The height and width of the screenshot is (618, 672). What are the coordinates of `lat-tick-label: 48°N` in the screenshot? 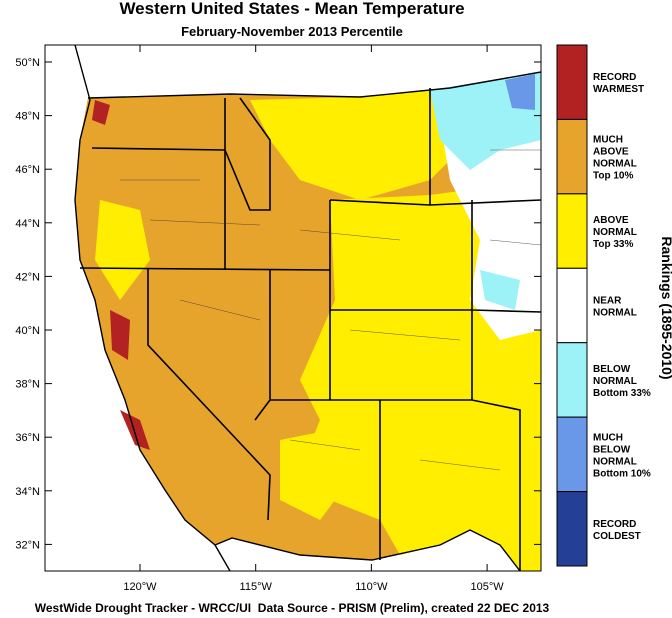 It's located at (27, 117).